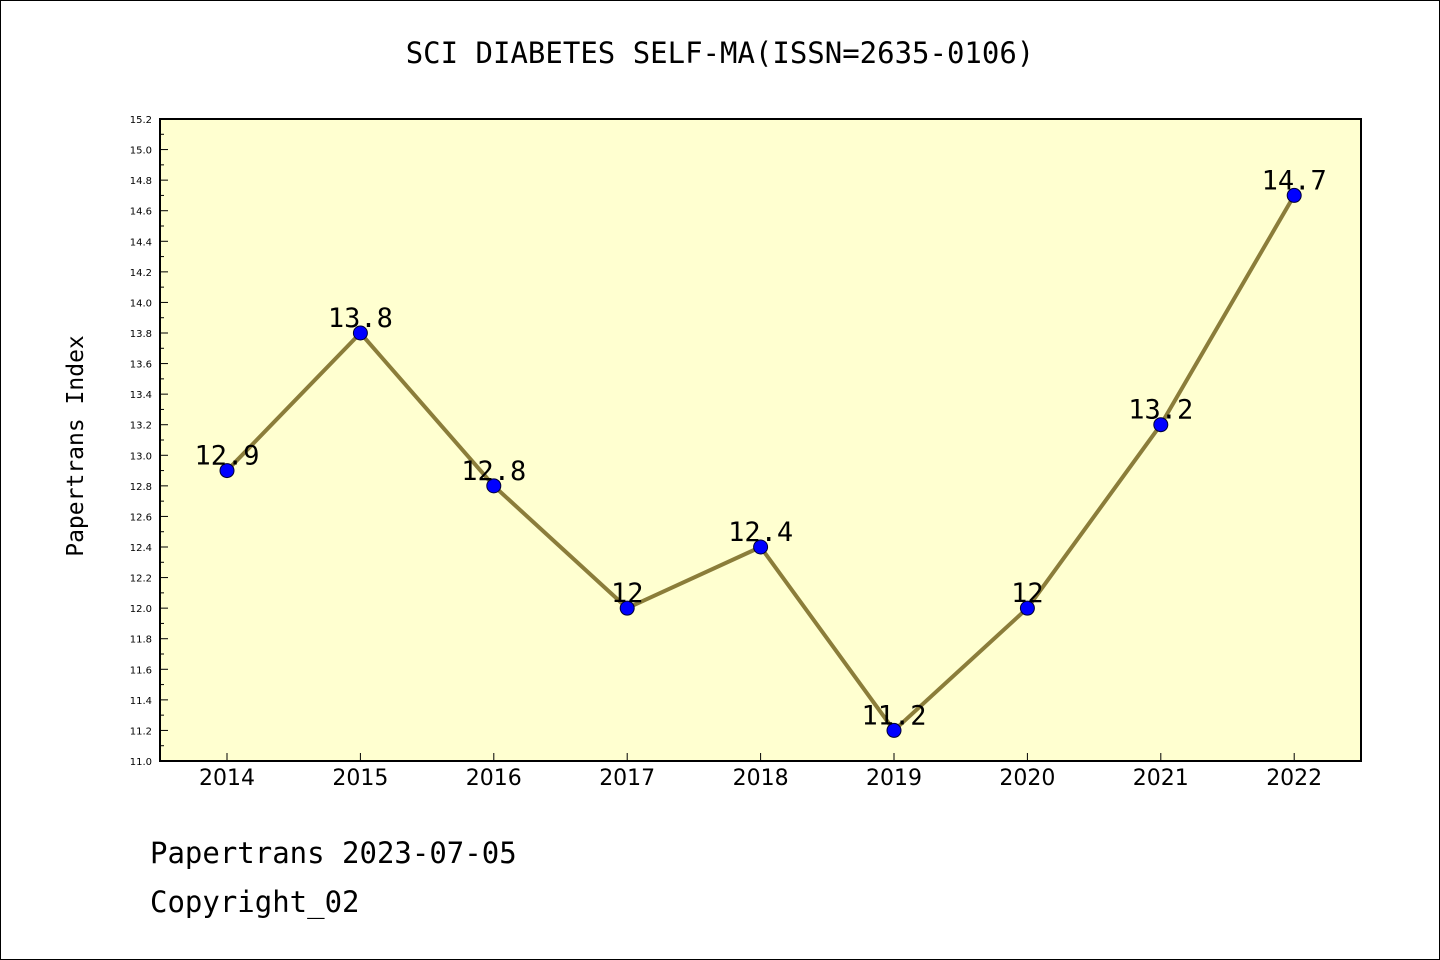  What do you see at coordinates (1161, 778) in the screenshot?
I see `x-tick-label: 2021` at bounding box center [1161, 778].